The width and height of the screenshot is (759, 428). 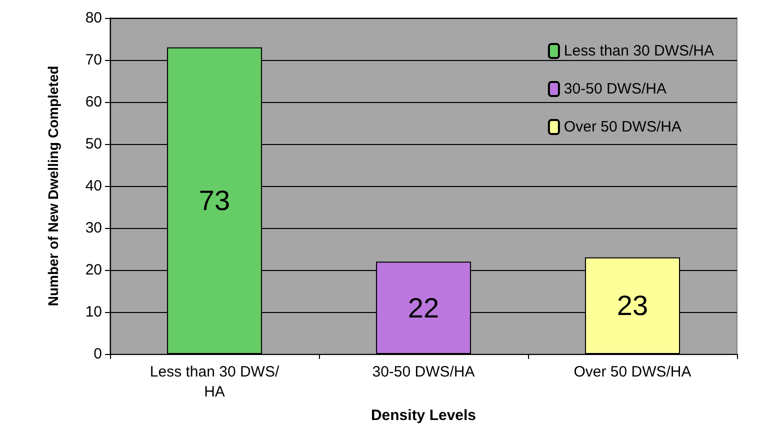 I want to click on x-axis-title: Density Levels, so click(x=423, y=415).